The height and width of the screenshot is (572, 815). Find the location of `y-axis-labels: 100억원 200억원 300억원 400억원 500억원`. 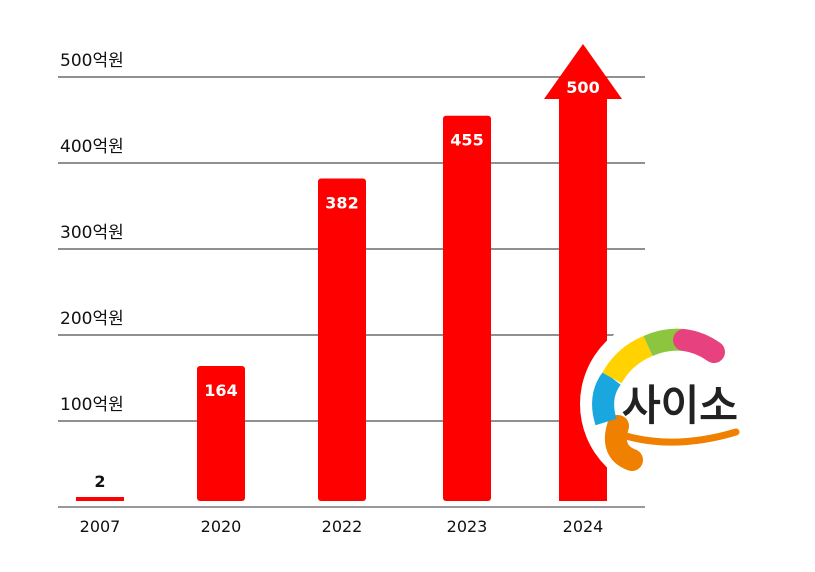

y-axis-labels: 100억원 200억원 300억원 400억원 500억원 is located at coordinates (92, 233).